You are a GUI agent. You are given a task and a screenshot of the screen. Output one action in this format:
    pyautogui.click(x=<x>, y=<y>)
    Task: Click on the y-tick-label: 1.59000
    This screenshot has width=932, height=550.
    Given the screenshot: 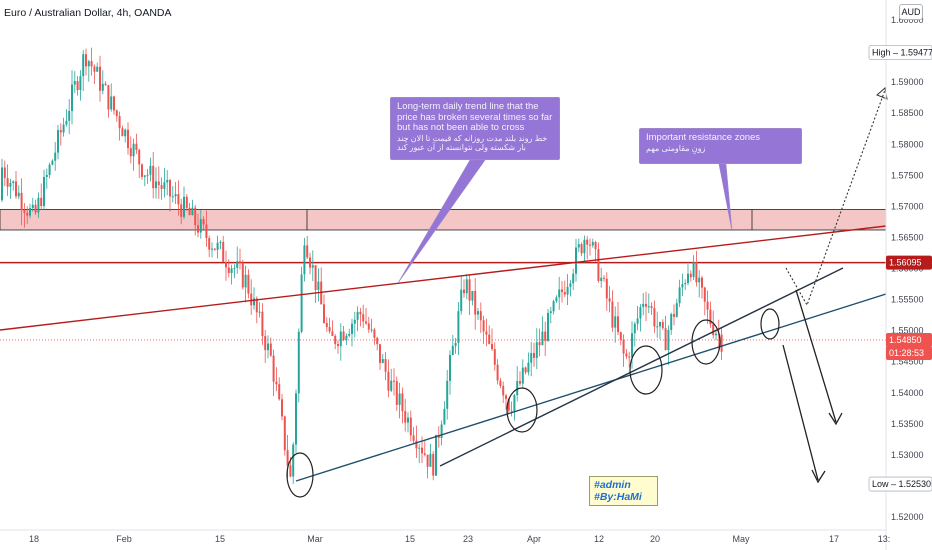 What is the action you would take?
    pyautogui.click(x=907, y=82)
    